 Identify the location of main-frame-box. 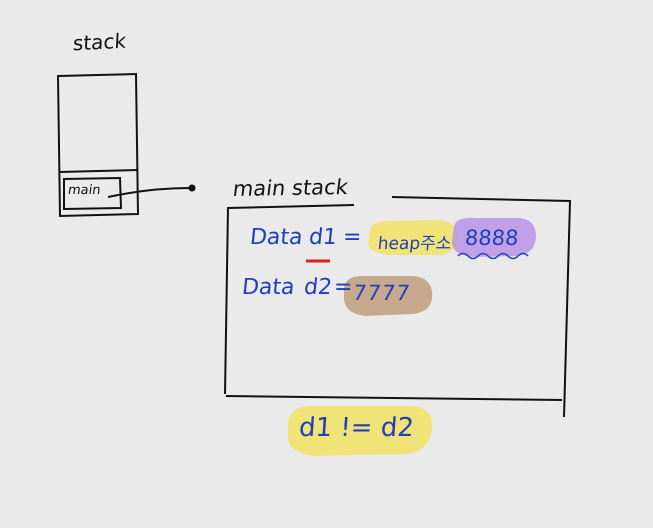
(93, 193).